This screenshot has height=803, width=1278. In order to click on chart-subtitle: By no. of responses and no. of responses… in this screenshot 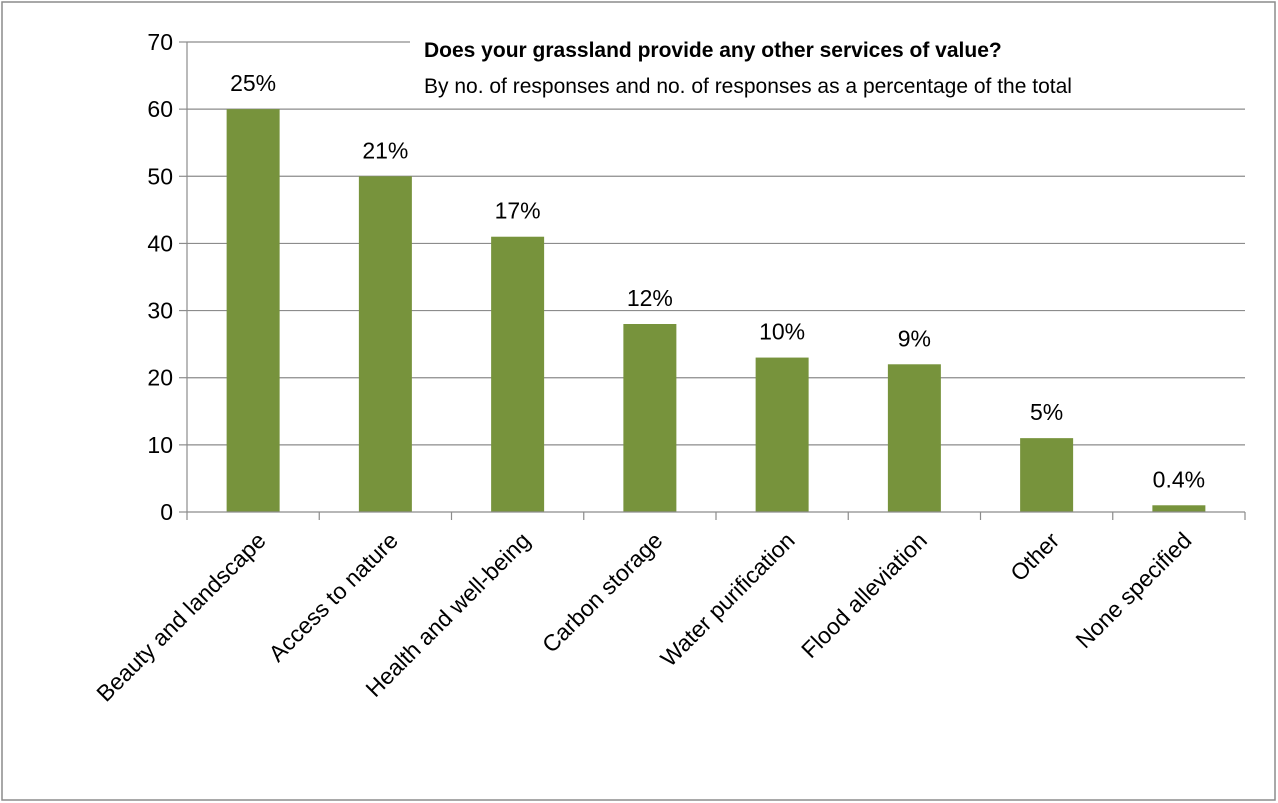, I will do `click(748, 86)`.